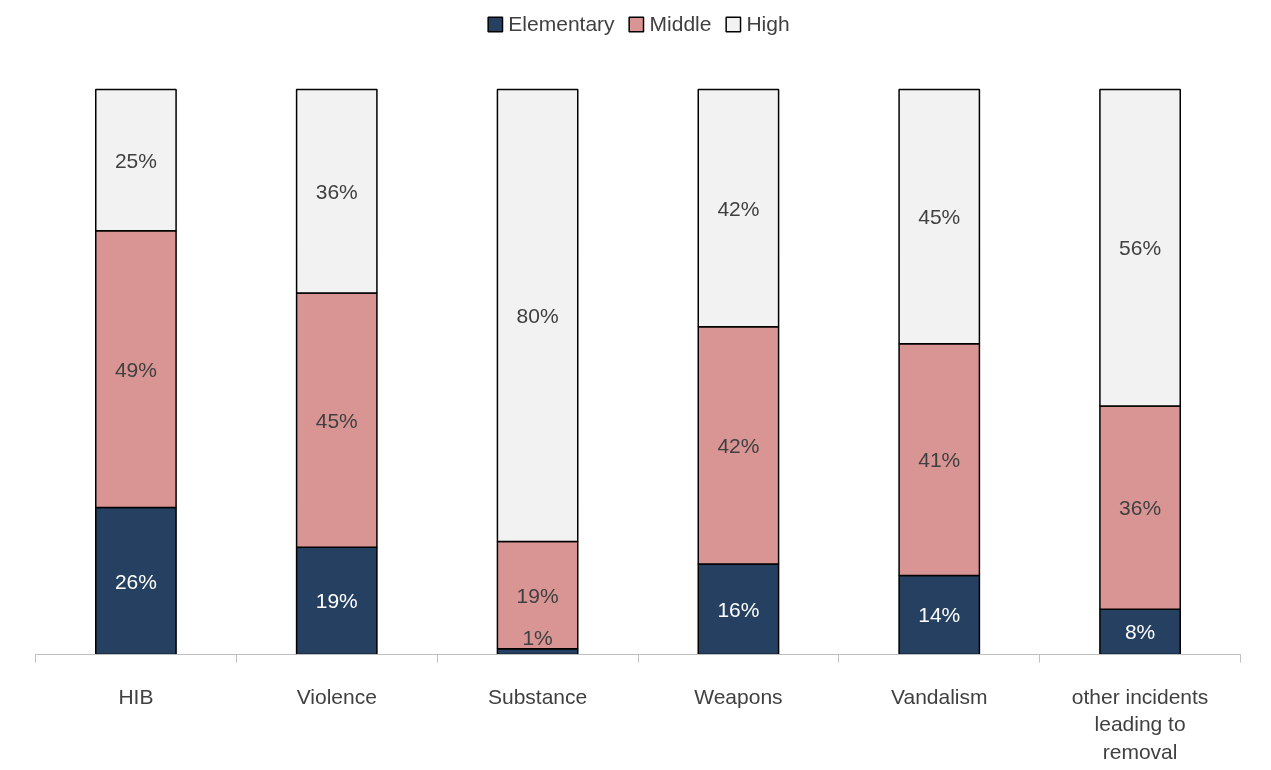  I want to click on data-label: 8%, so click(1140, 632).